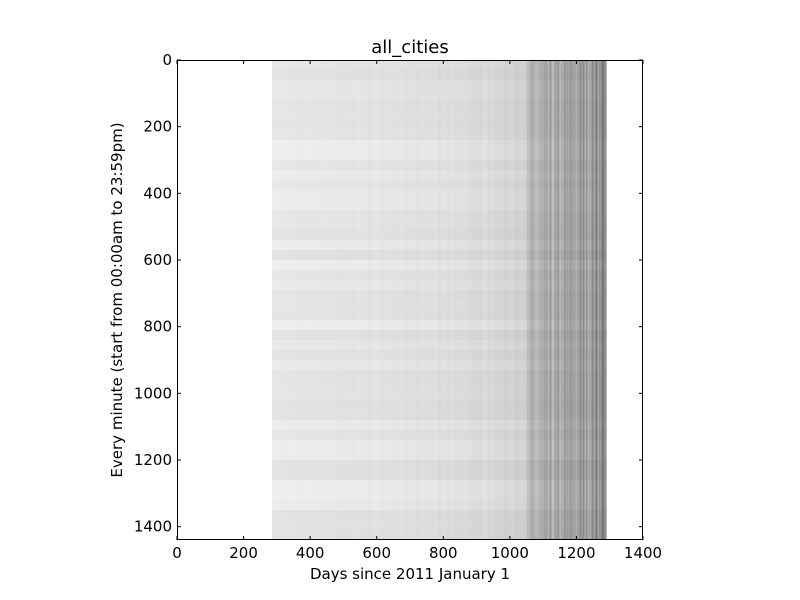  I want to click on x-tick-label: 800, so click(443, 553).